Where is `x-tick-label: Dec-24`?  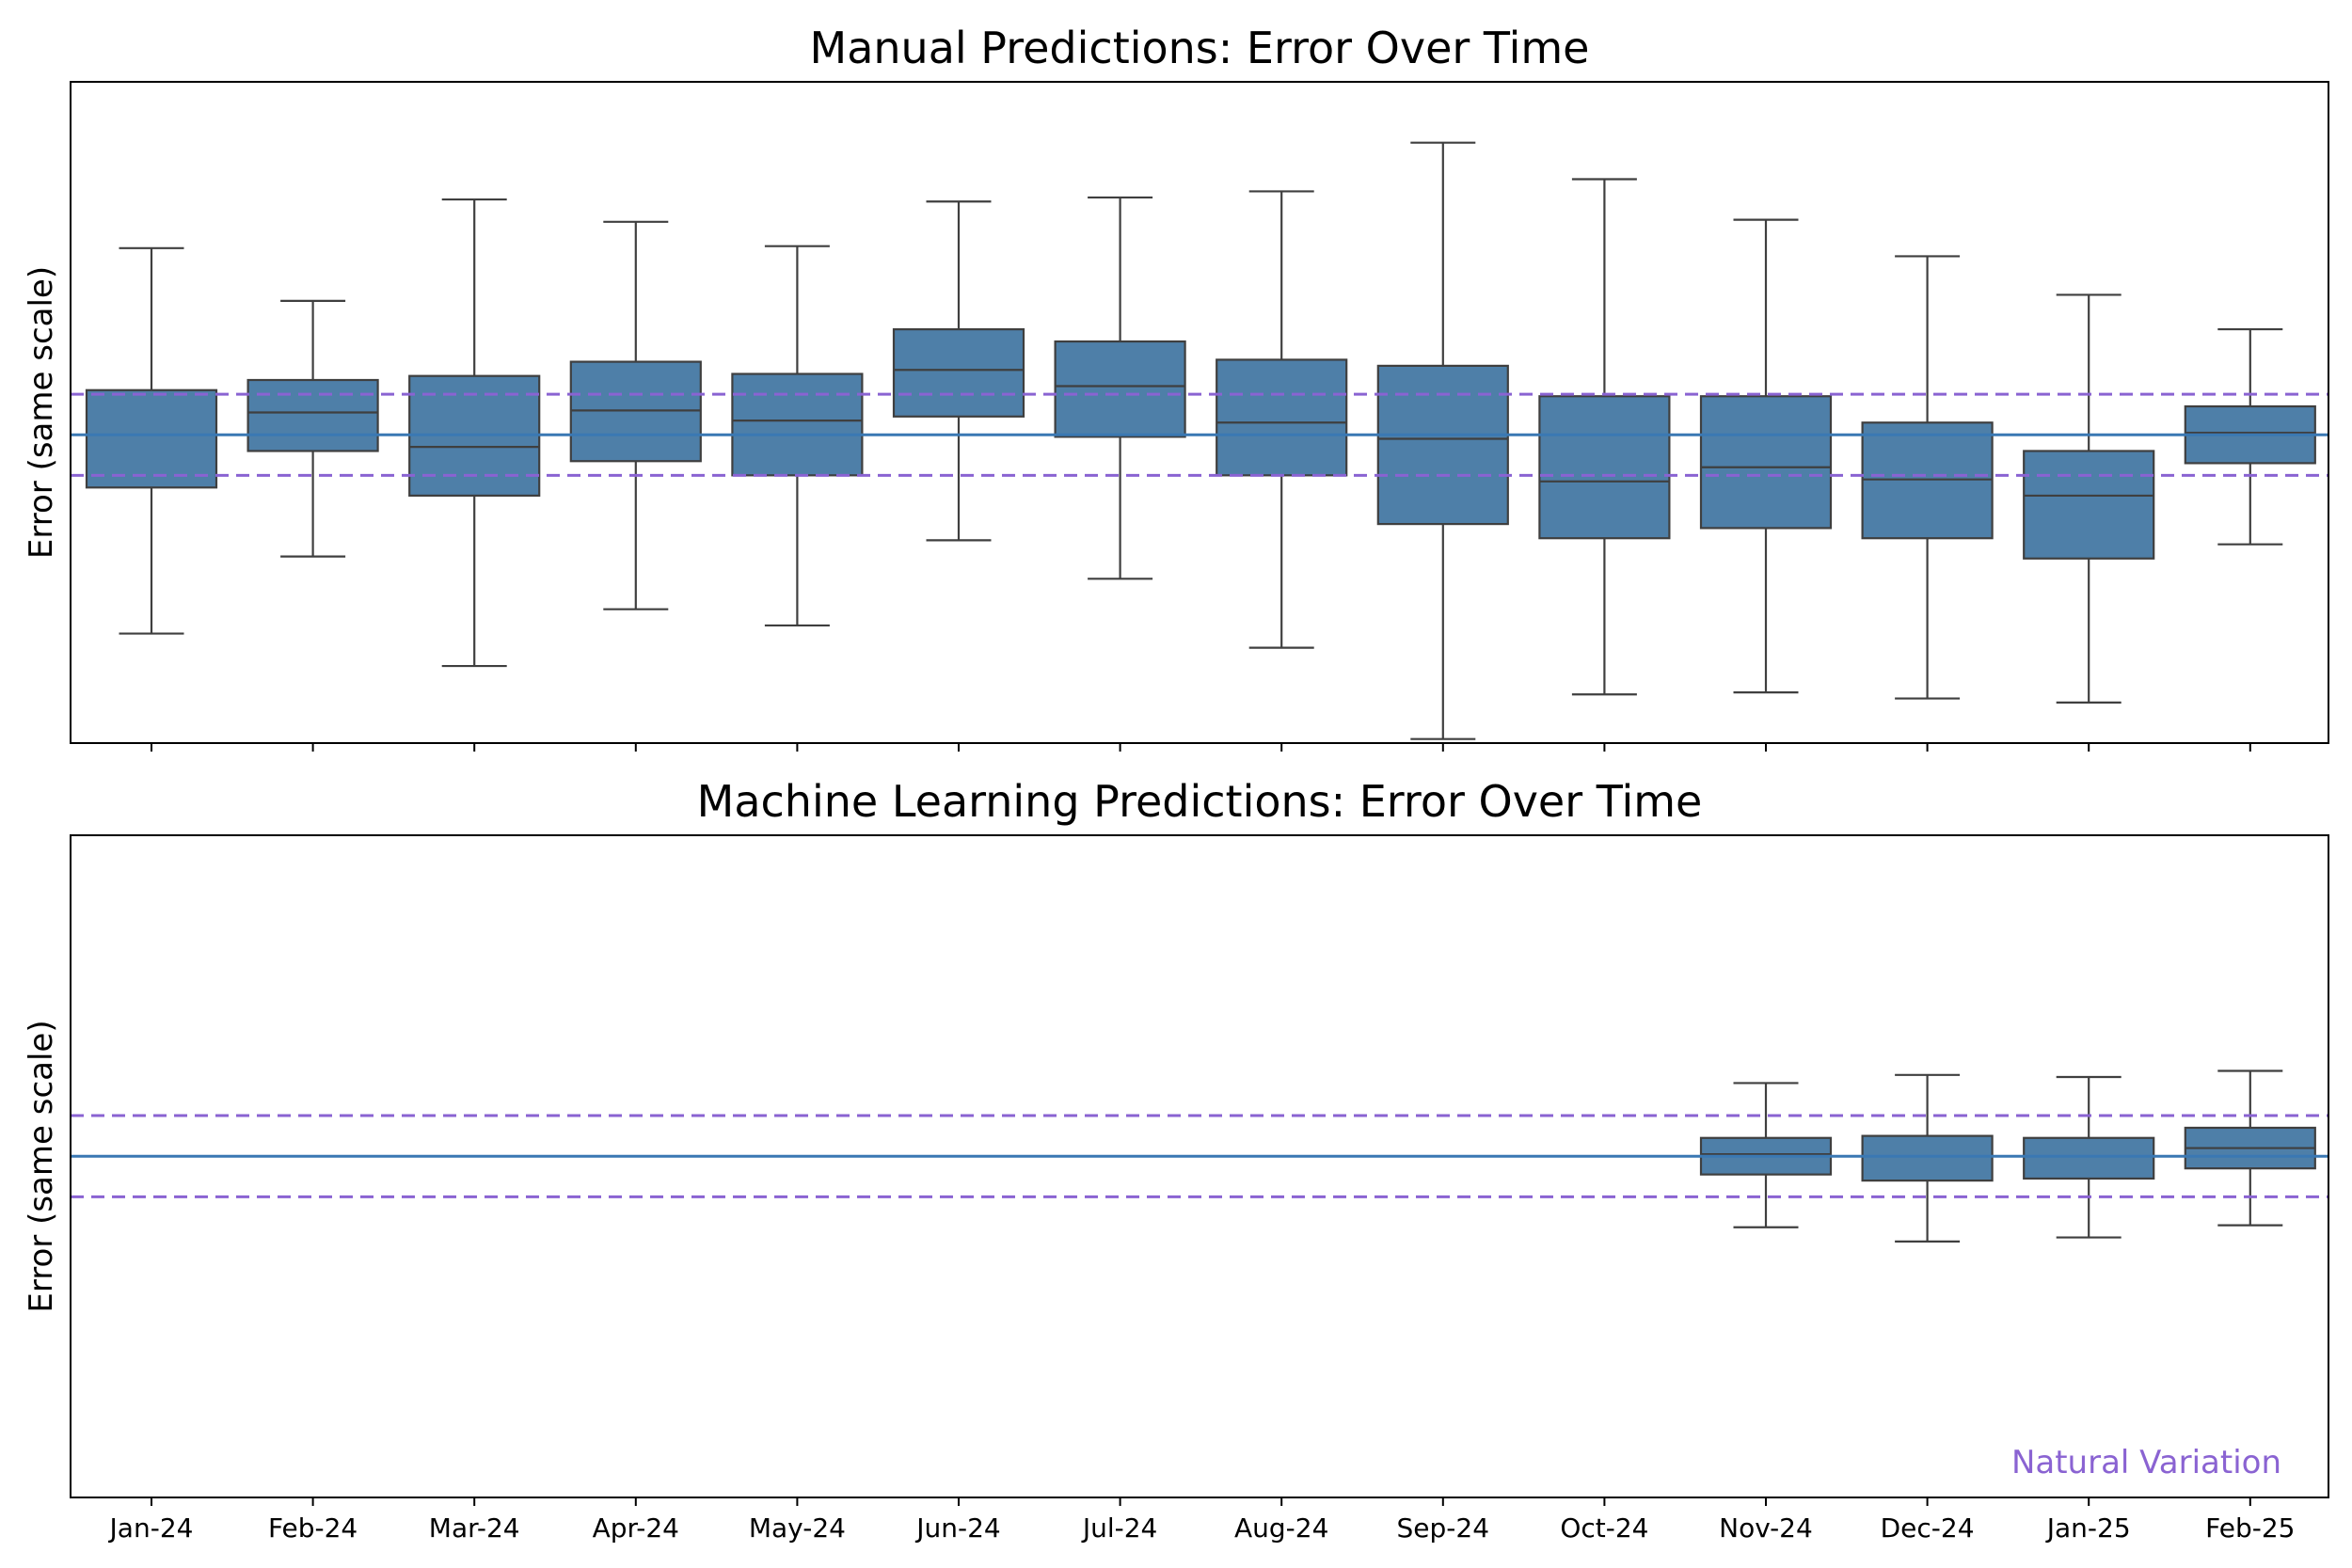 x-tick-label: Dec-24 is located at coordinates (1928, 1528).